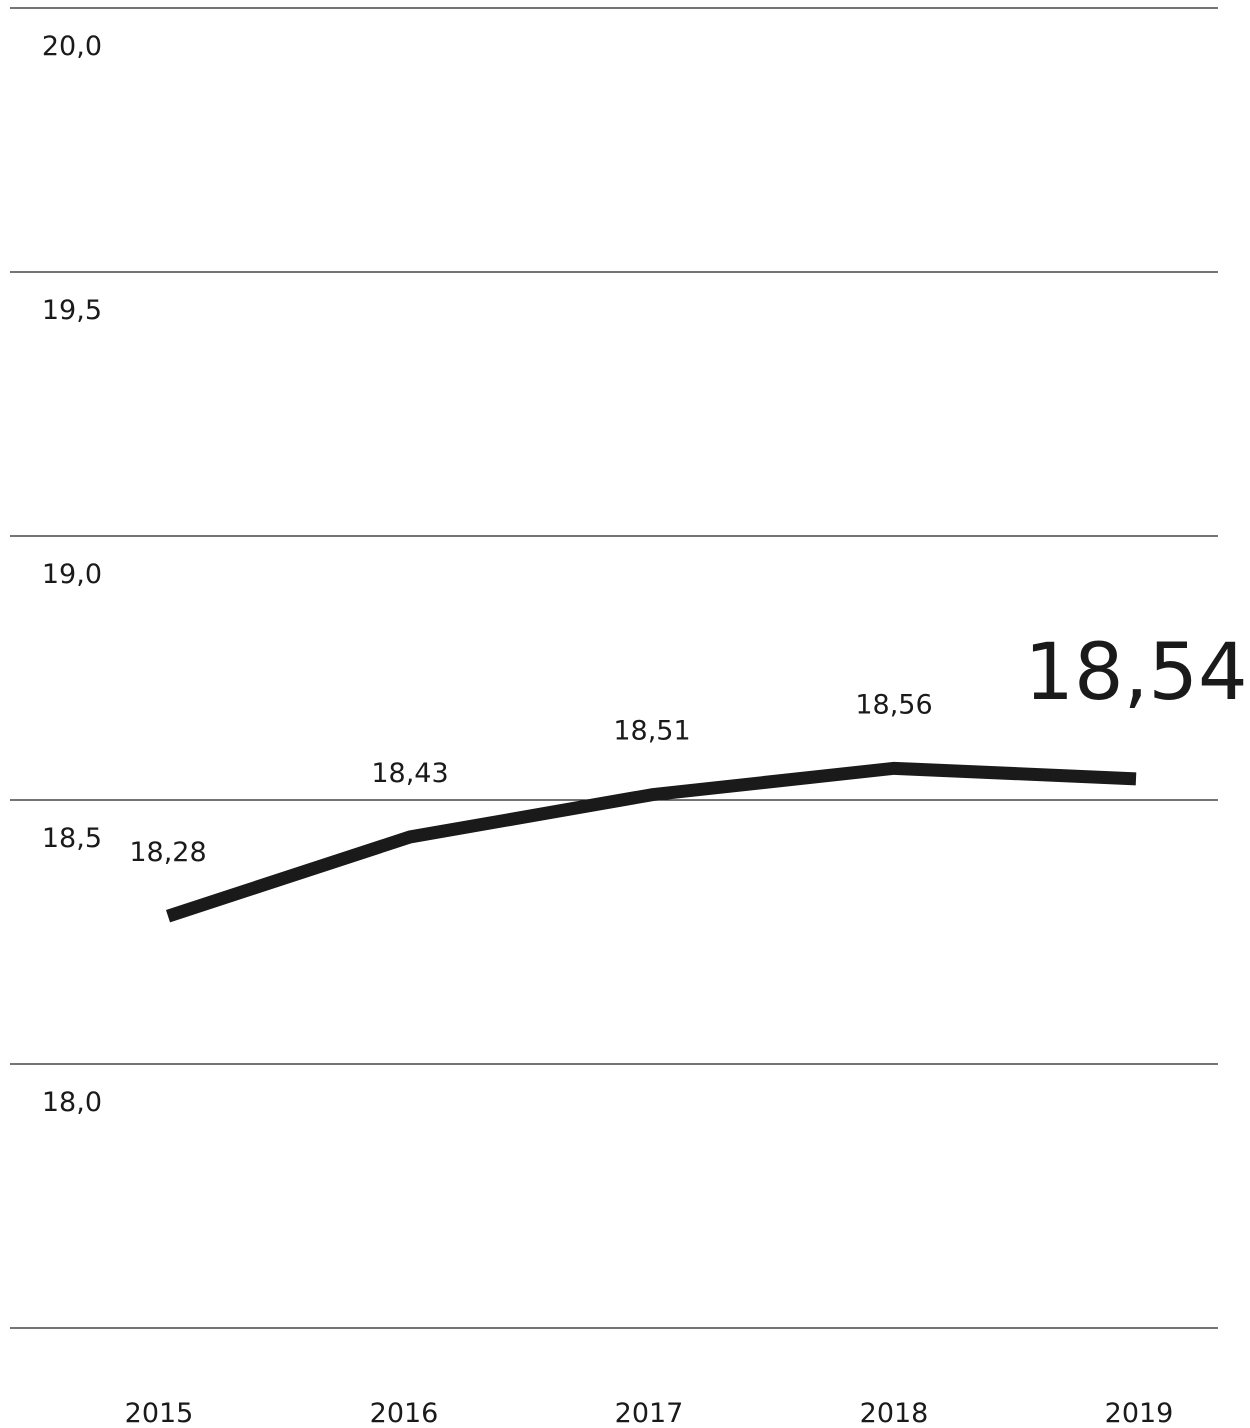 The height and width of the screenshot is (1428, 1250). I want to click on x-axis-tick-labels: 2015 2016 2017 2018 2019, so click(649, 1413).